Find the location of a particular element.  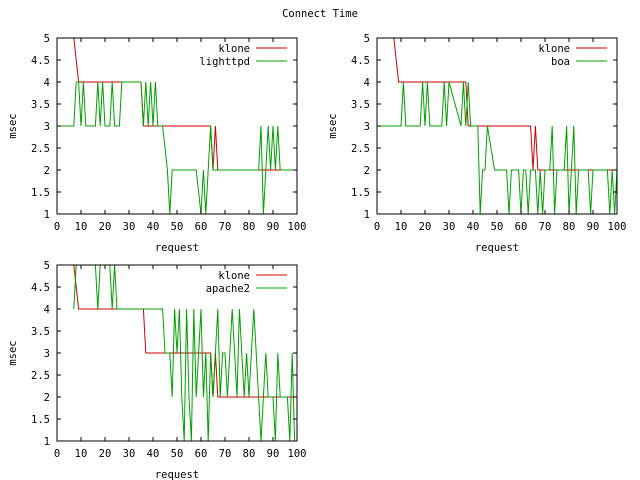

series-line-apache2 is located at coordinates (185, 353).